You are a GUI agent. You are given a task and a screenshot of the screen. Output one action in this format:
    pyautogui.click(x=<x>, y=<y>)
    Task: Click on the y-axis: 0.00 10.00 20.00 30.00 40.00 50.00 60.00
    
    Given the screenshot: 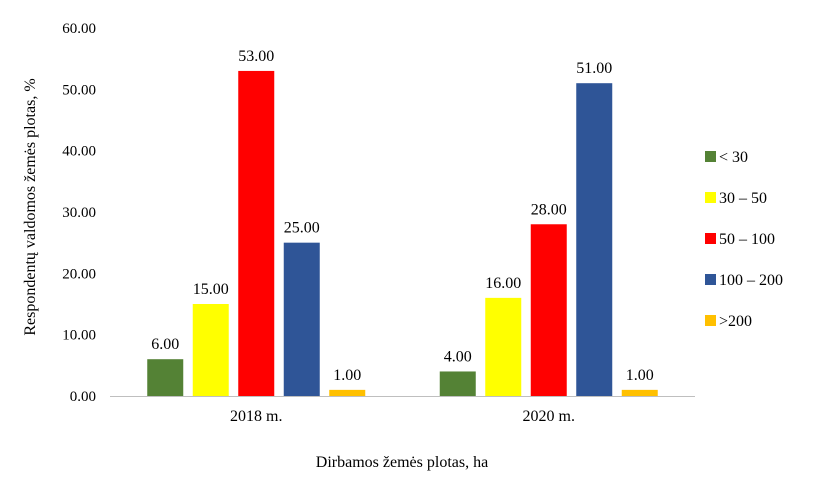 What is the action you would take?
    pyautogui.click(x=79, y=213)
    